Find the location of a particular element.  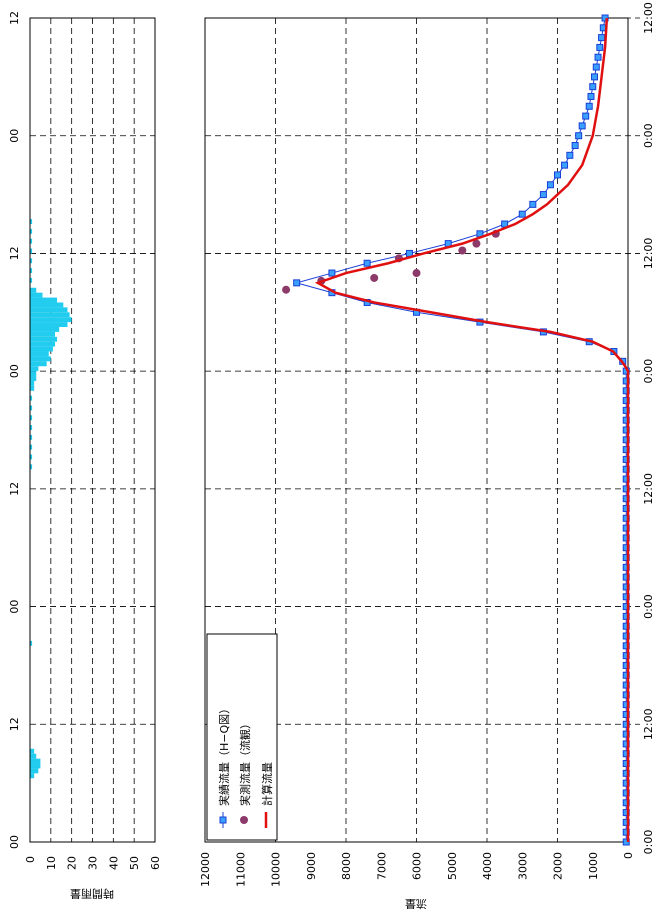

legend-label-1: 実績流量（H−Q図） is located at coordinates (224, 754).